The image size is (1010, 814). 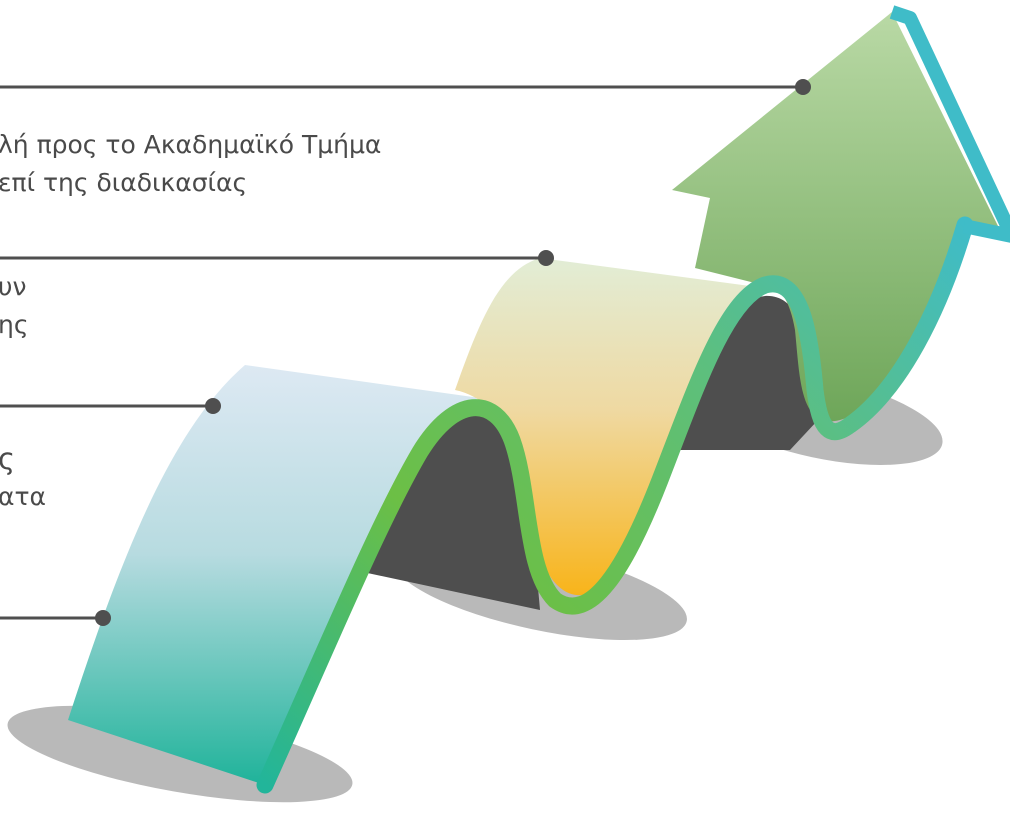 I want to click on step-2-line-1: υν, so click(x=13, y=286).